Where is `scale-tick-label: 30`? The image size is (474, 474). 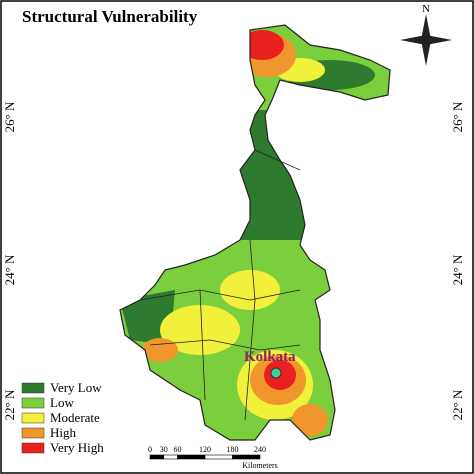
scale-tick-label: 30 is located at coordinates (164, 449).